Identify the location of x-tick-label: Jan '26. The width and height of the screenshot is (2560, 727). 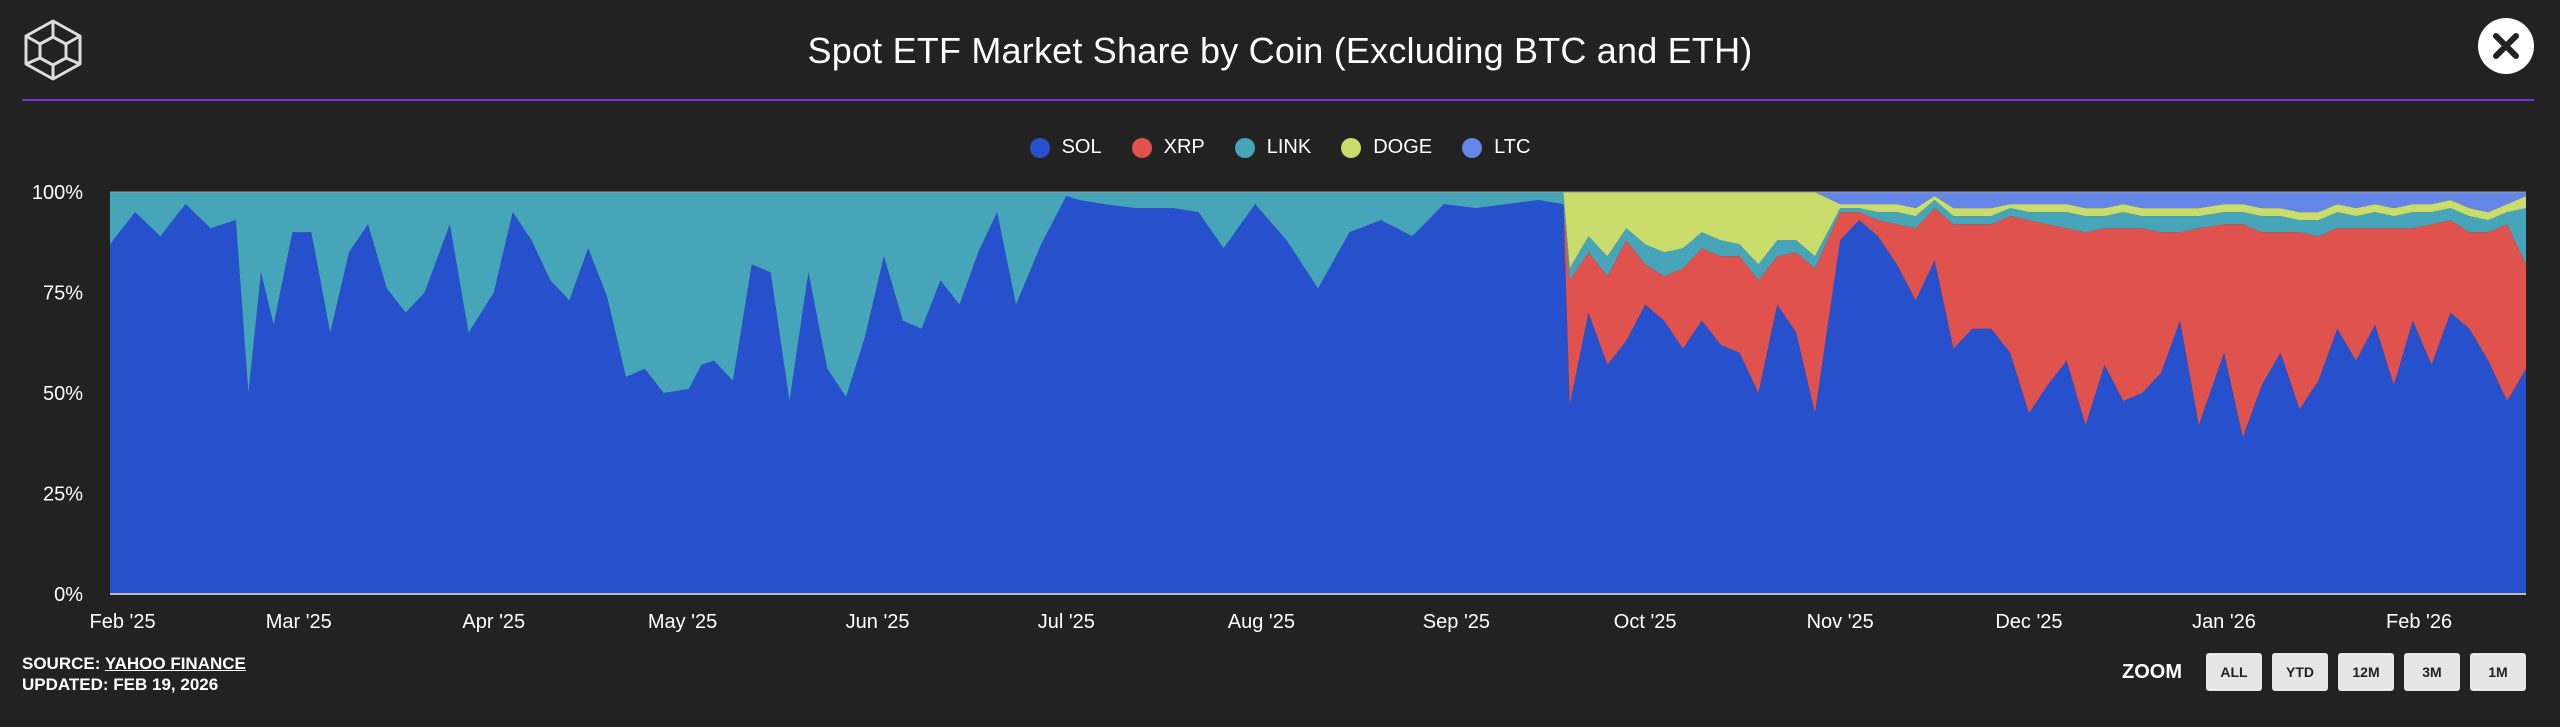
(2224, 622).